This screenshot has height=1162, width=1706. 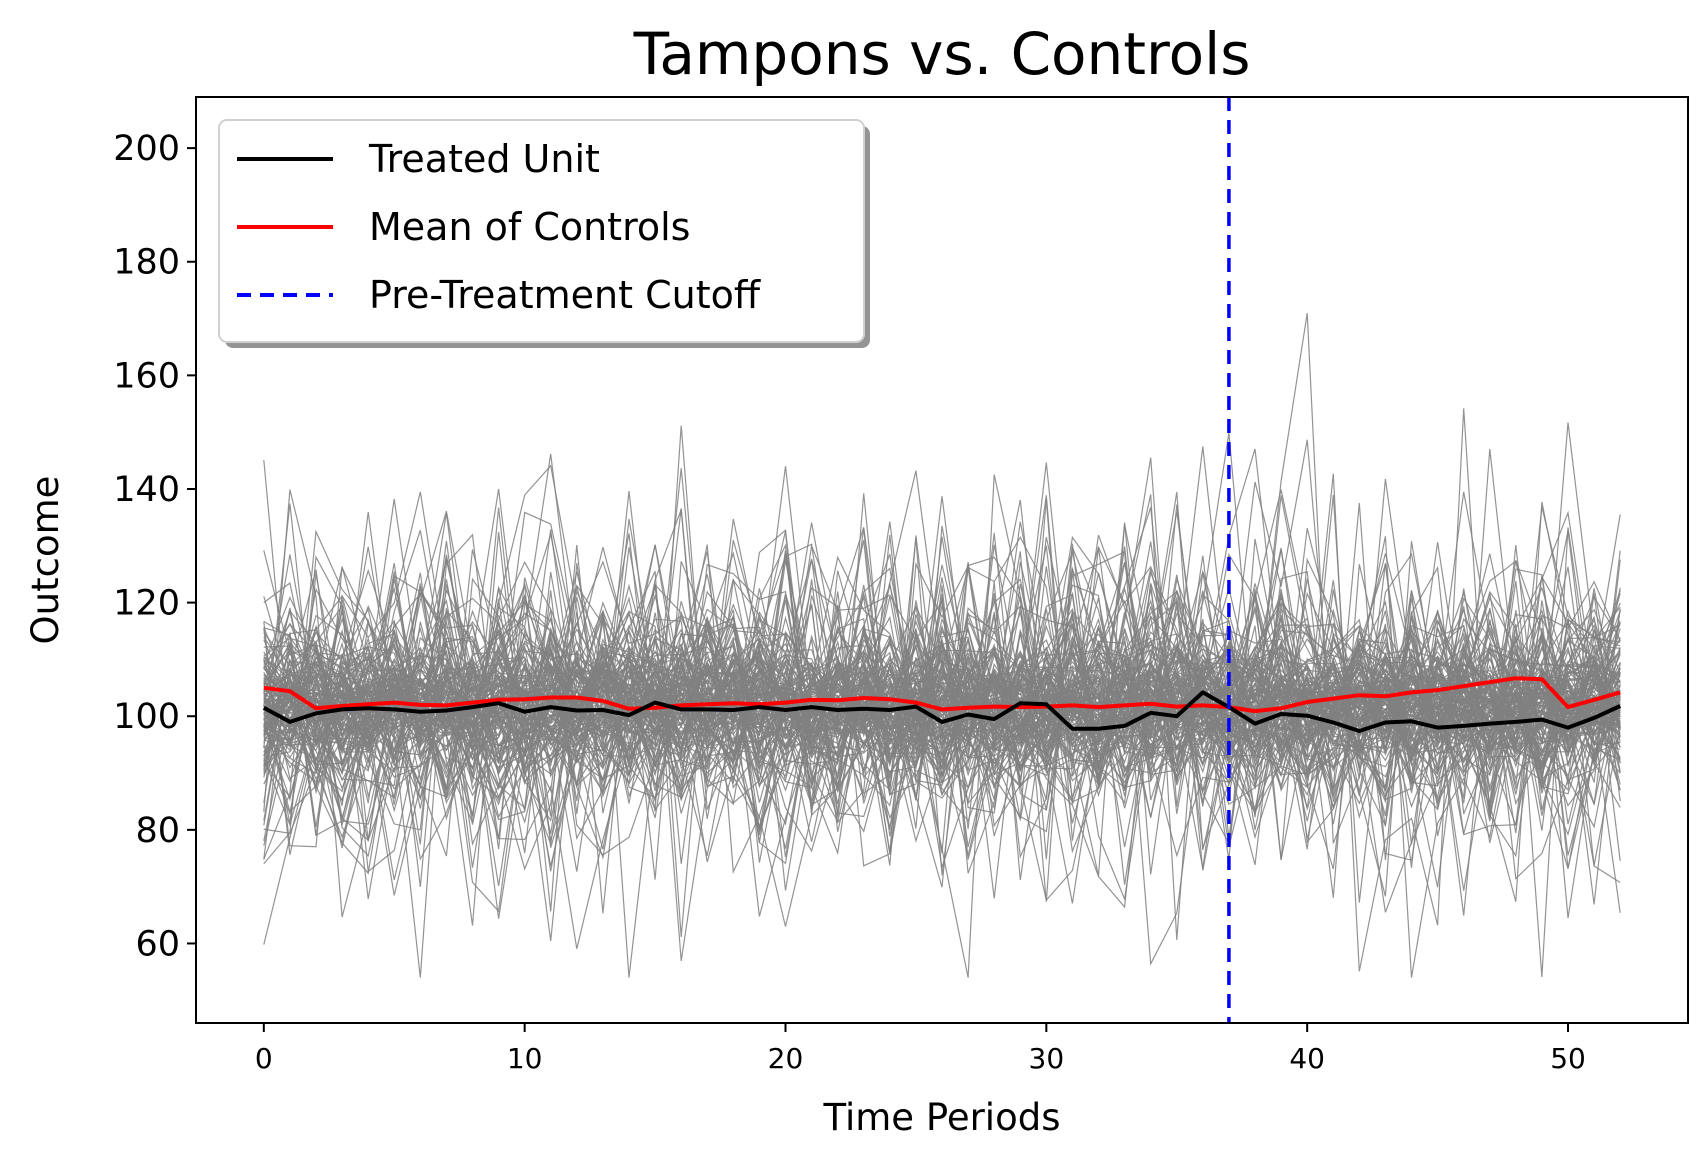 What do you see at coordinates (942, 1117) in the screenshot?
I see `x-axis-label: Time Periods` at bounding box center [942, 1117].